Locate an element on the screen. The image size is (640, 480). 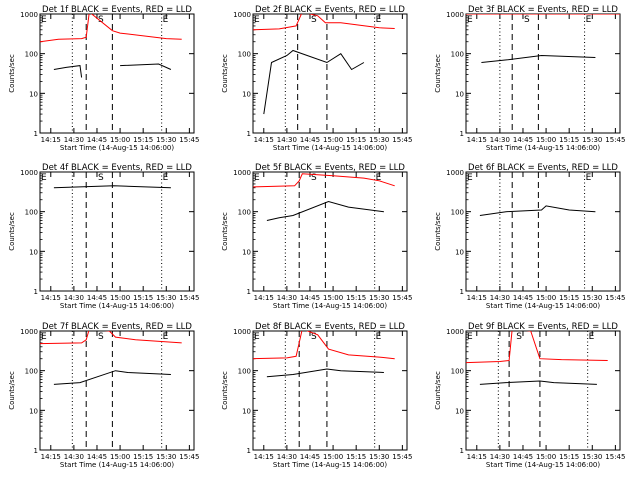
chart-title: Det 6f BLACK = Events, RED = LLD is located at coordinates (543, 168).